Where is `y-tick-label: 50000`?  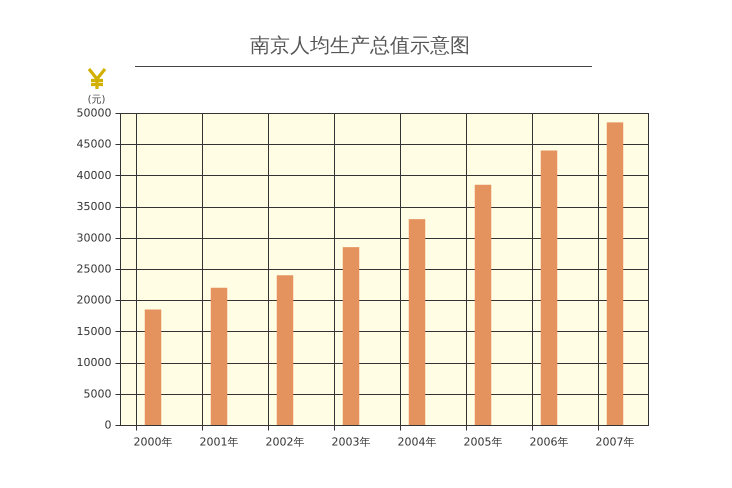
y-tick-label: 50000 is located at coordinates (94, 113).